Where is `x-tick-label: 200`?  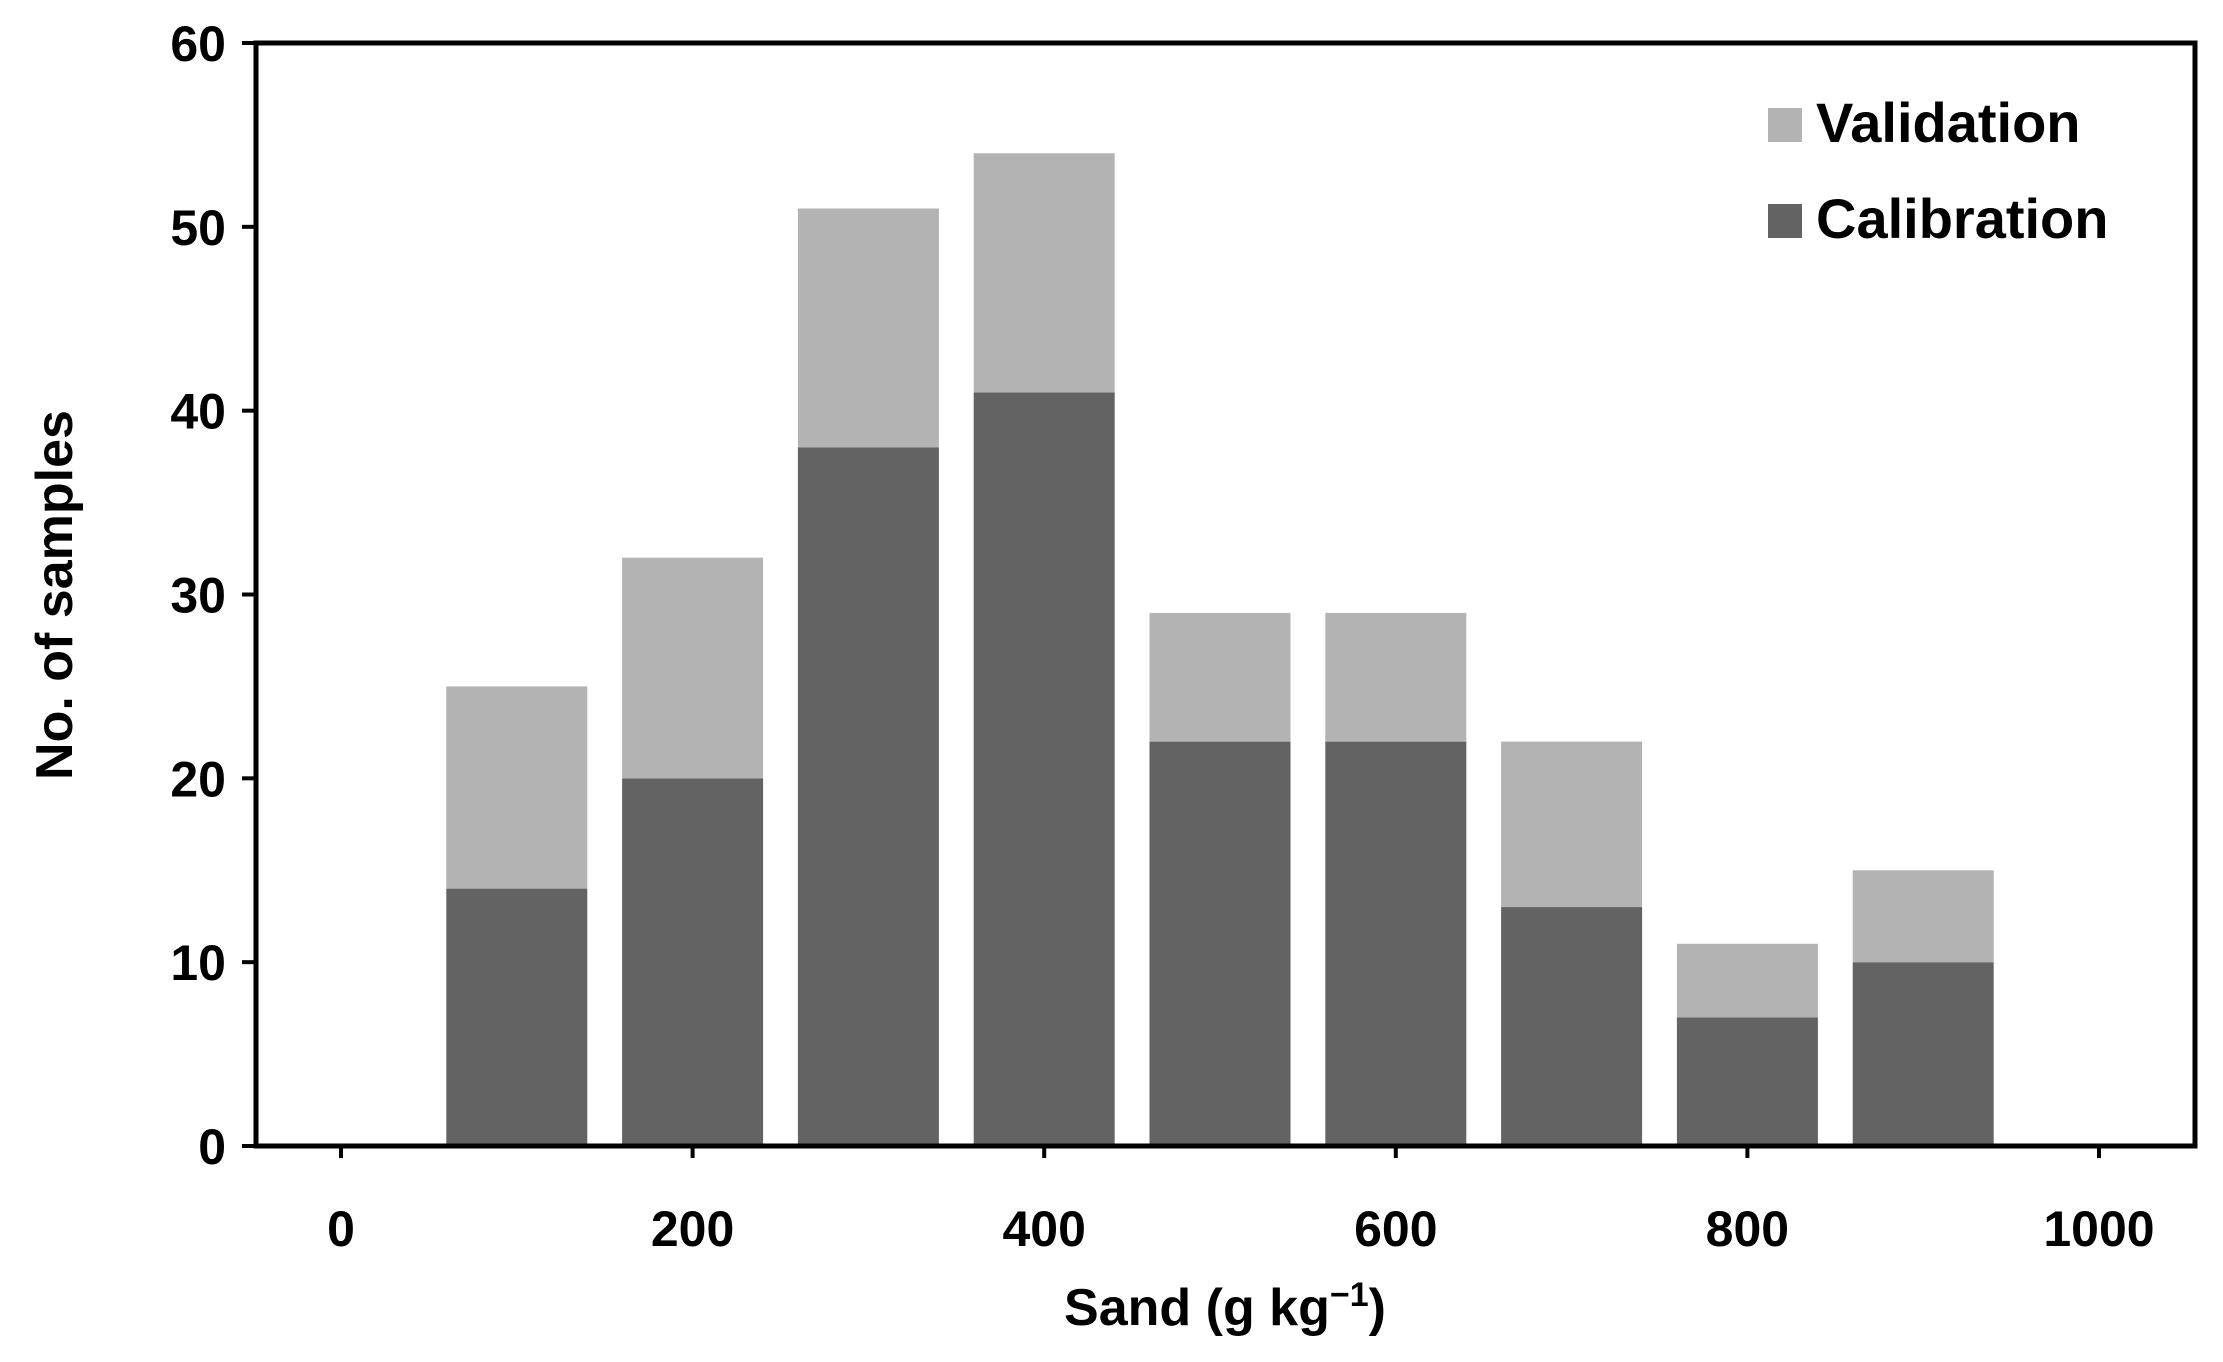 x-tick-label: 200 is located at coordinates (692, 1229).